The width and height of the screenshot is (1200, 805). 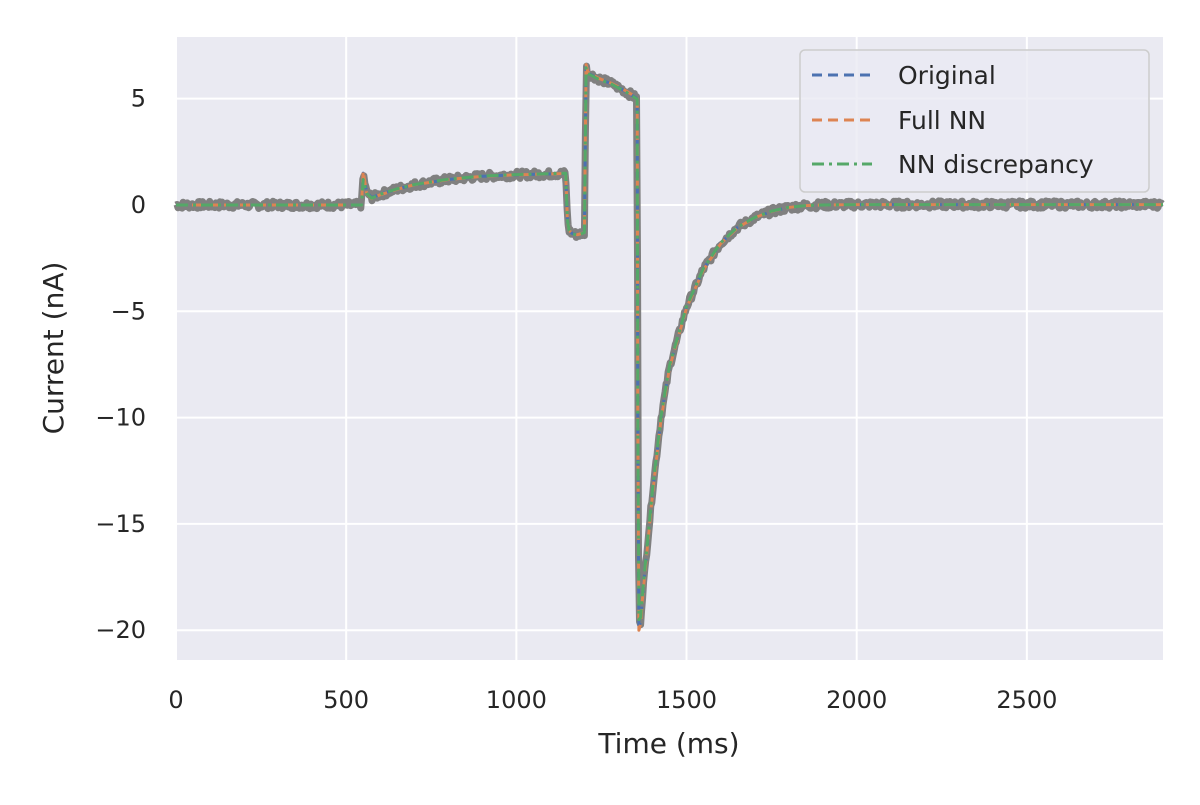 What do you see at coordinates (120, 418) in the screenshot?
I see `y-tick-label: −10` at bounding box center [120, 418].